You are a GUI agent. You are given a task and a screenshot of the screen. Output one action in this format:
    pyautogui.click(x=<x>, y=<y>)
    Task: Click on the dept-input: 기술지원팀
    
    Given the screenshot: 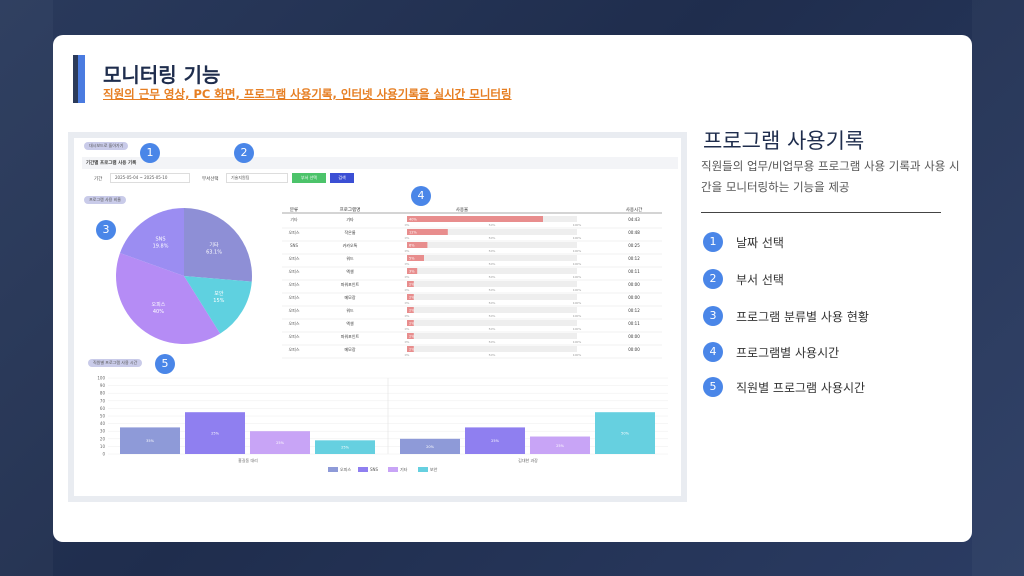 What is the action you would take?
    pyautogui.click(x=257, y=178)
    